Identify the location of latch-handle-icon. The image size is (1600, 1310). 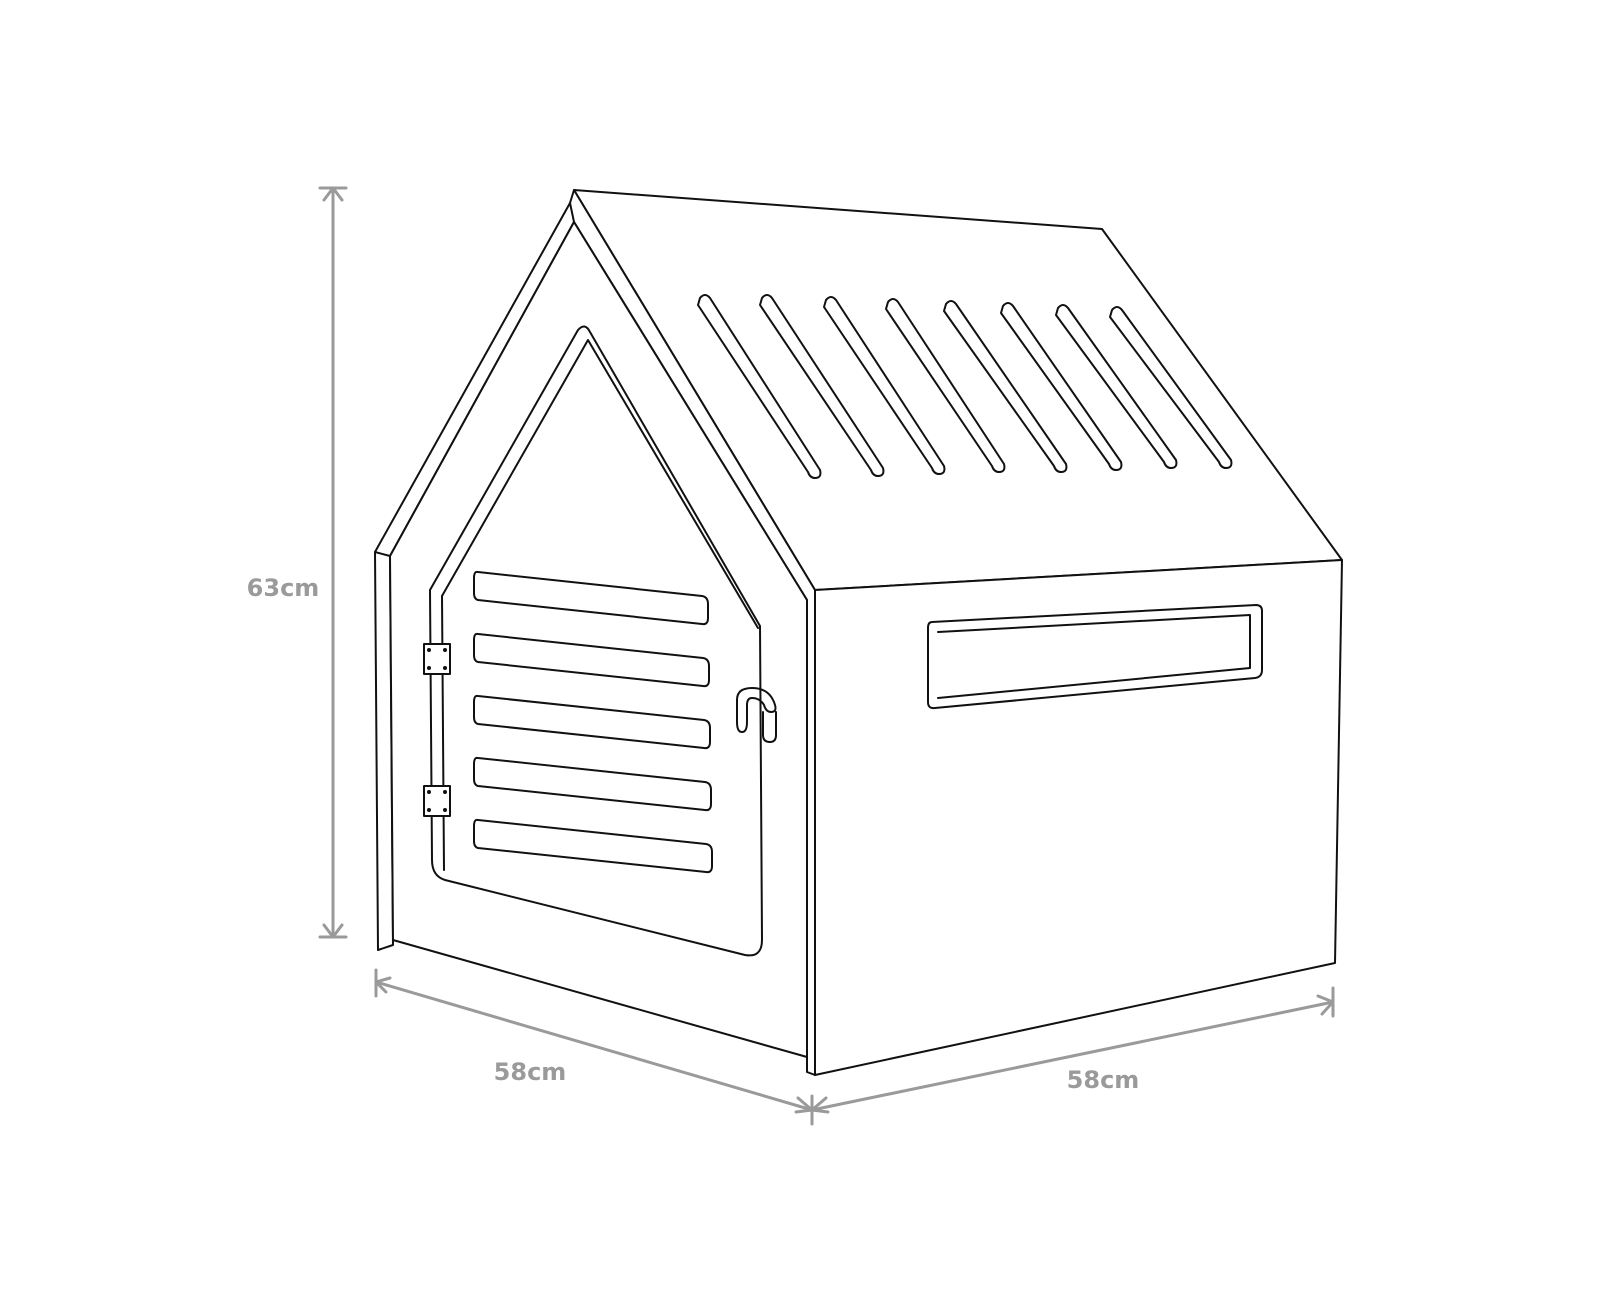
(756, 715).